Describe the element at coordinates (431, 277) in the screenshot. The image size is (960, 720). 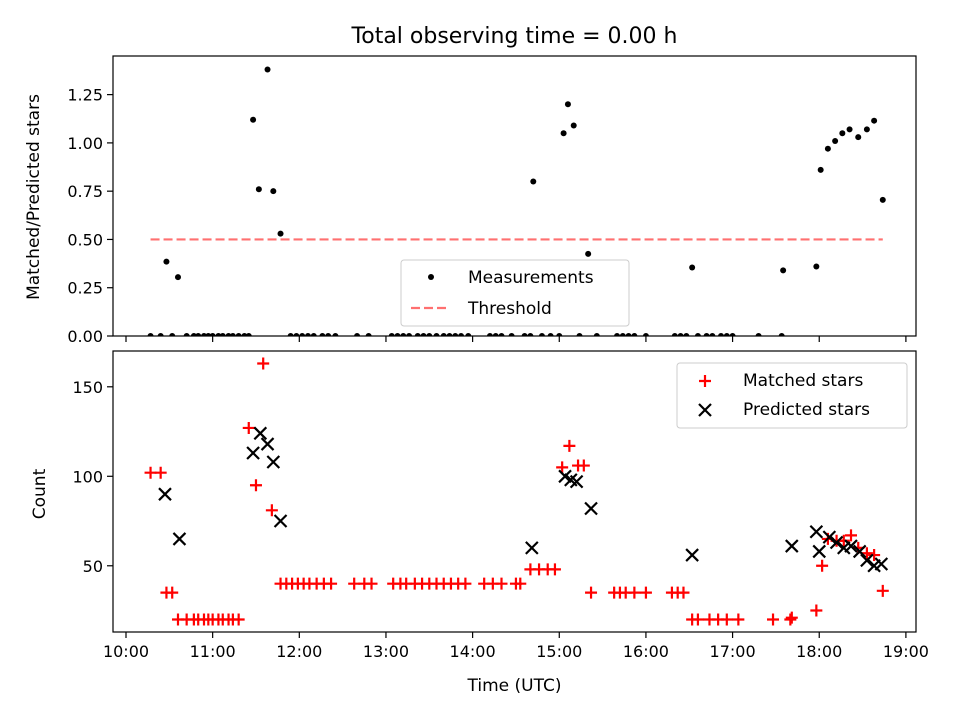
I see `legend-measurements-marker` at that location.